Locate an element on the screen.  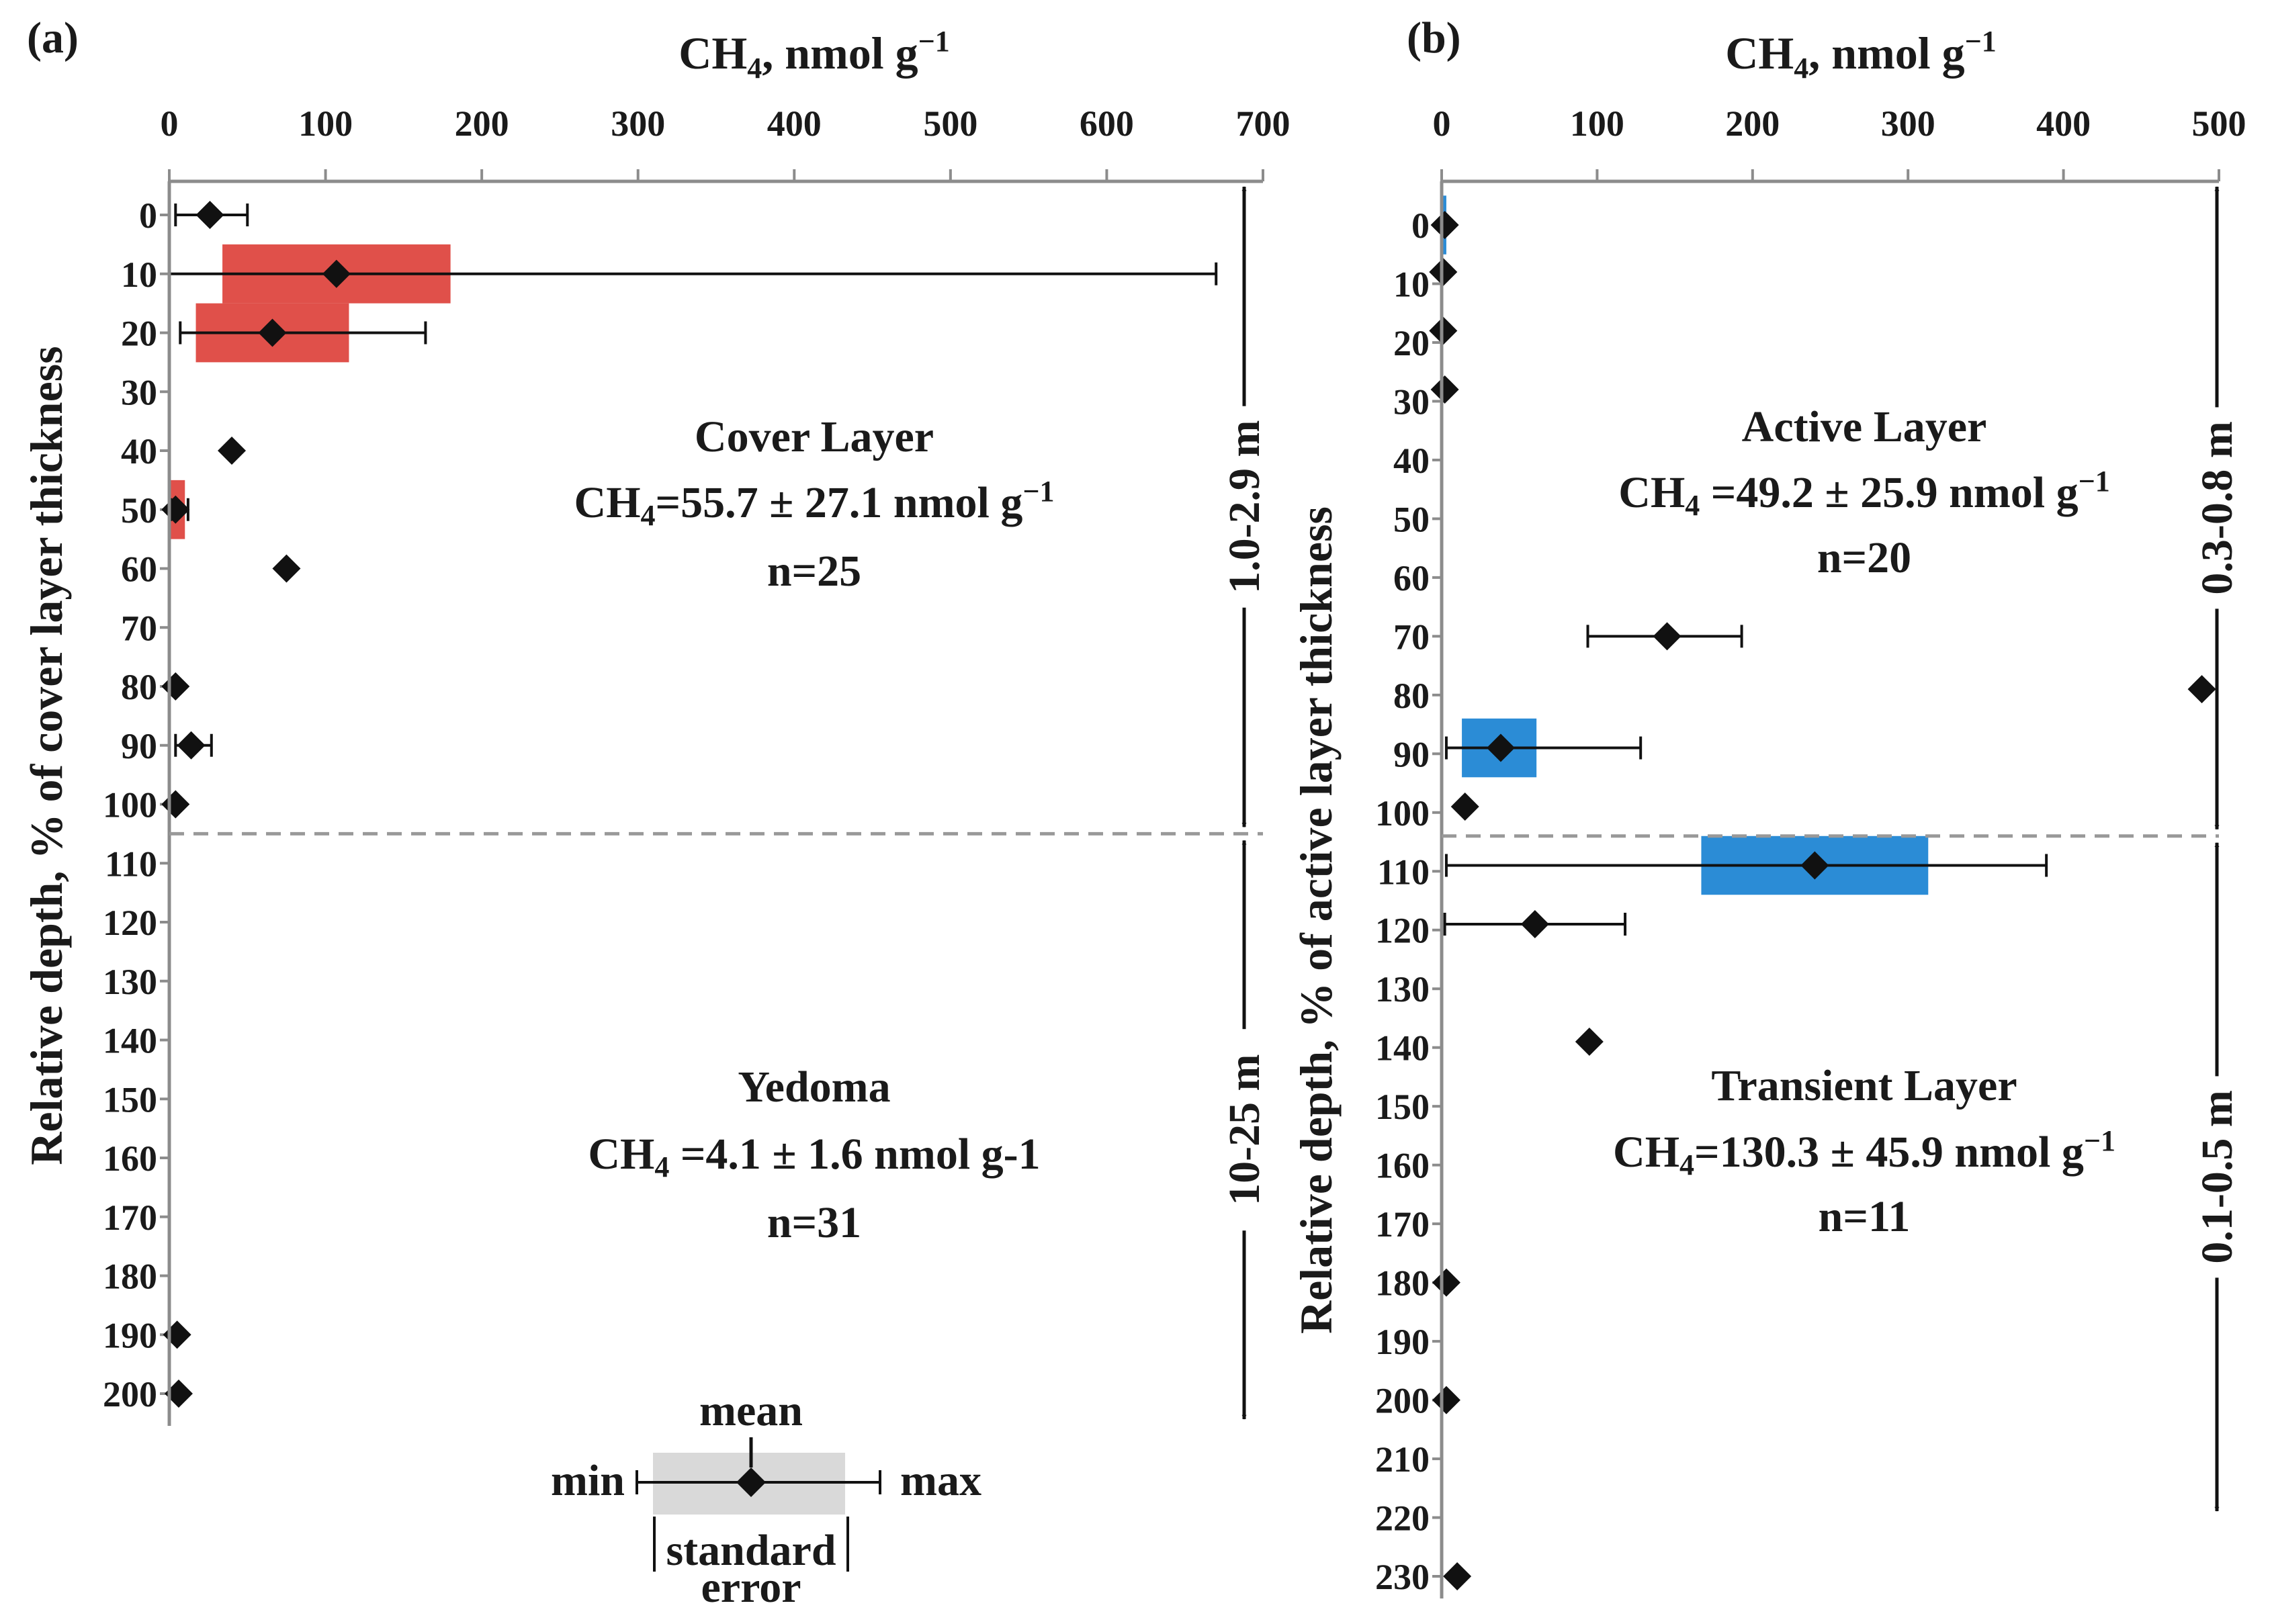
y-tick-label: 20 is located at coordinates (139, 334).